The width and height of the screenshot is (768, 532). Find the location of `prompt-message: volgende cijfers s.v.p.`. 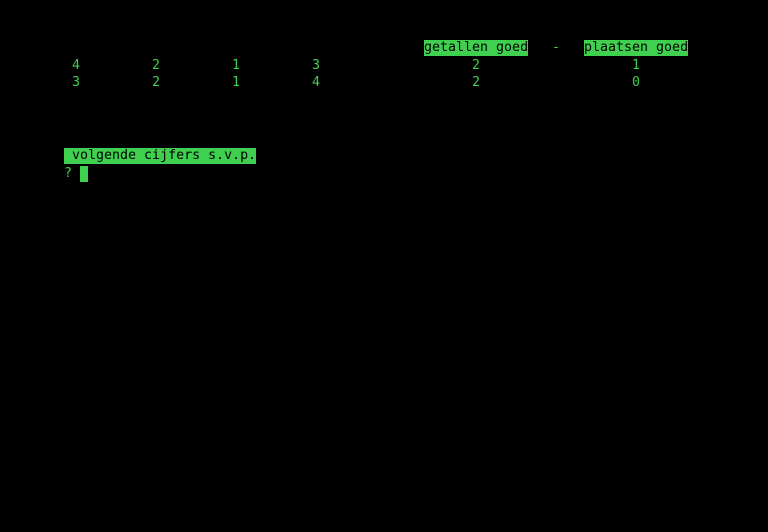

prompt-message: volgende cijfers s.v.p. is located at coordinates (160, 156).